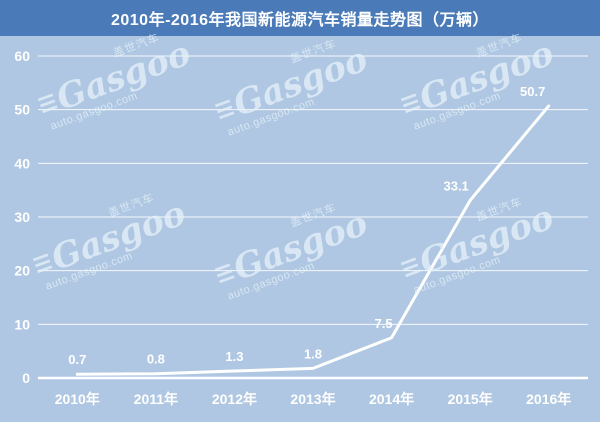  I want to click on y-axis-label: 0, so click(26, 378).